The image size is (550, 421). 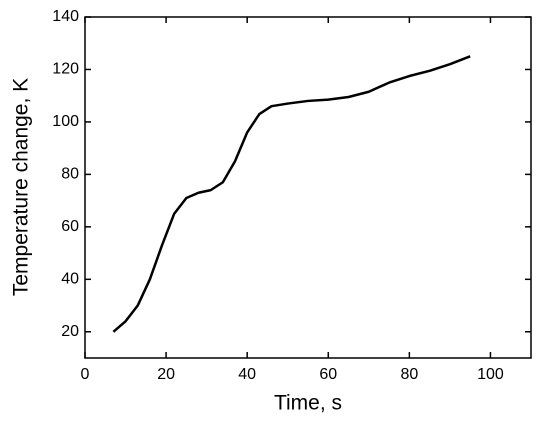 I want to click on x-tick-label: 0, so click(x=85, y=374).